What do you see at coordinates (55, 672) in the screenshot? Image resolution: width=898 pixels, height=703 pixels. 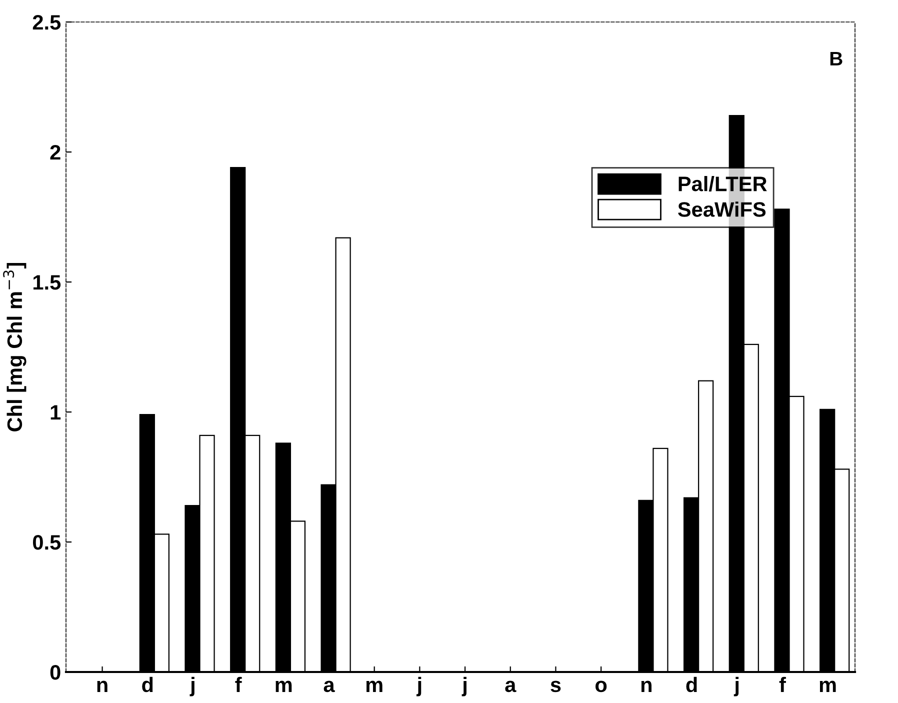 I see `y-tick-label: 0` at bounding box center [55, 672].